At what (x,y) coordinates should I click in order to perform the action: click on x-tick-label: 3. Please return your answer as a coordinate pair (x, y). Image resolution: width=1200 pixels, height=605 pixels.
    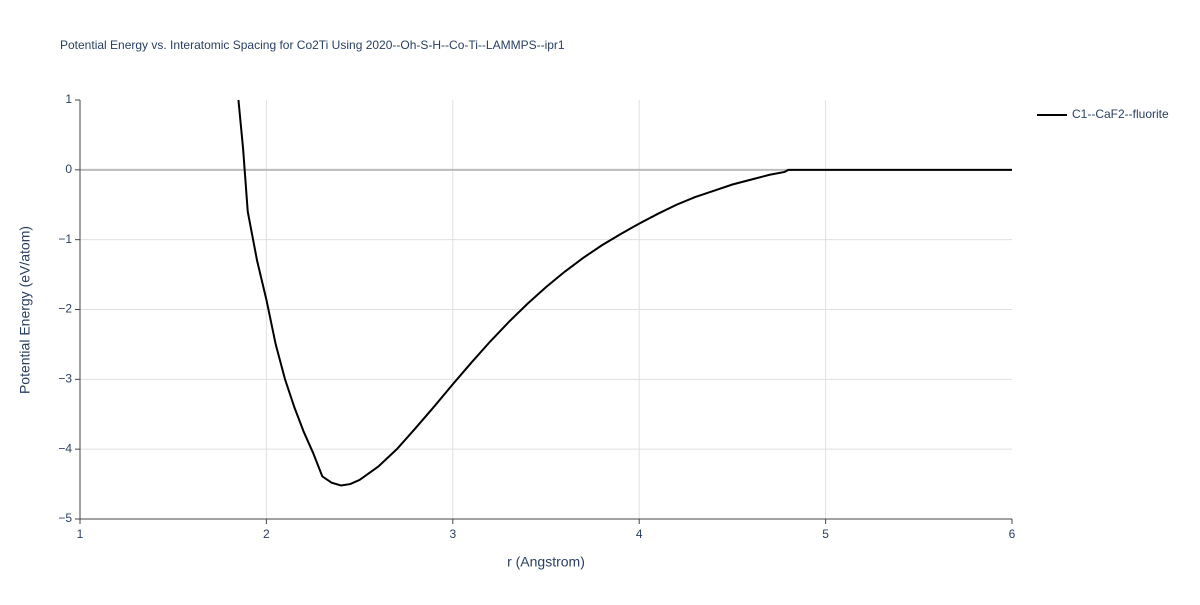
    Looking at the image, I should click on (452, 534).